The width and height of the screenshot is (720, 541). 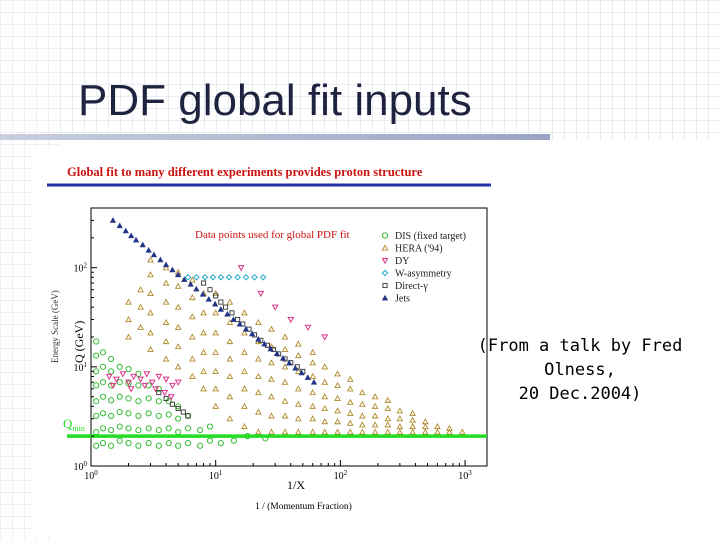 What do you see at coordinates (74, 424) in the screenshot?
I see `q-min-label: Qmin` at bounding box center [74, 424].